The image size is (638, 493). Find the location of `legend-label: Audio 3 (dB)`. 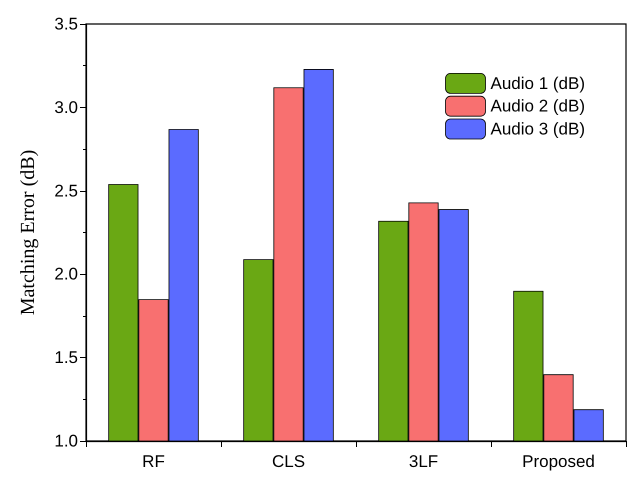

legend-label: Audio 3 (dB) is located at coordinates (538, 129).